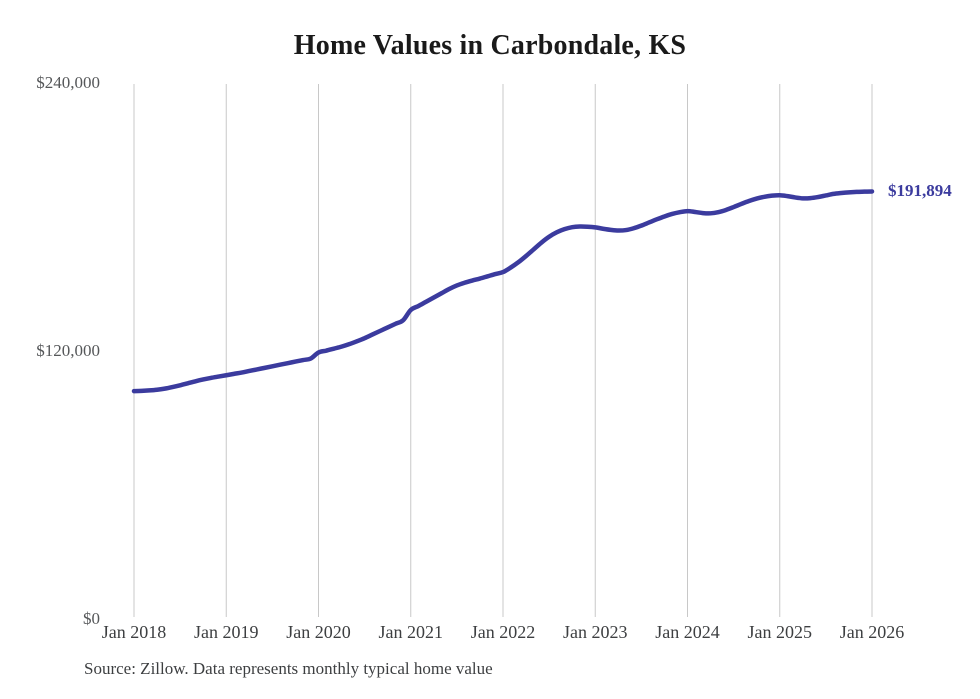 The height and width of the screenshot is (699, 980). I want to click on x-axis-tick-label: Jan 2022, so click(503, 632).